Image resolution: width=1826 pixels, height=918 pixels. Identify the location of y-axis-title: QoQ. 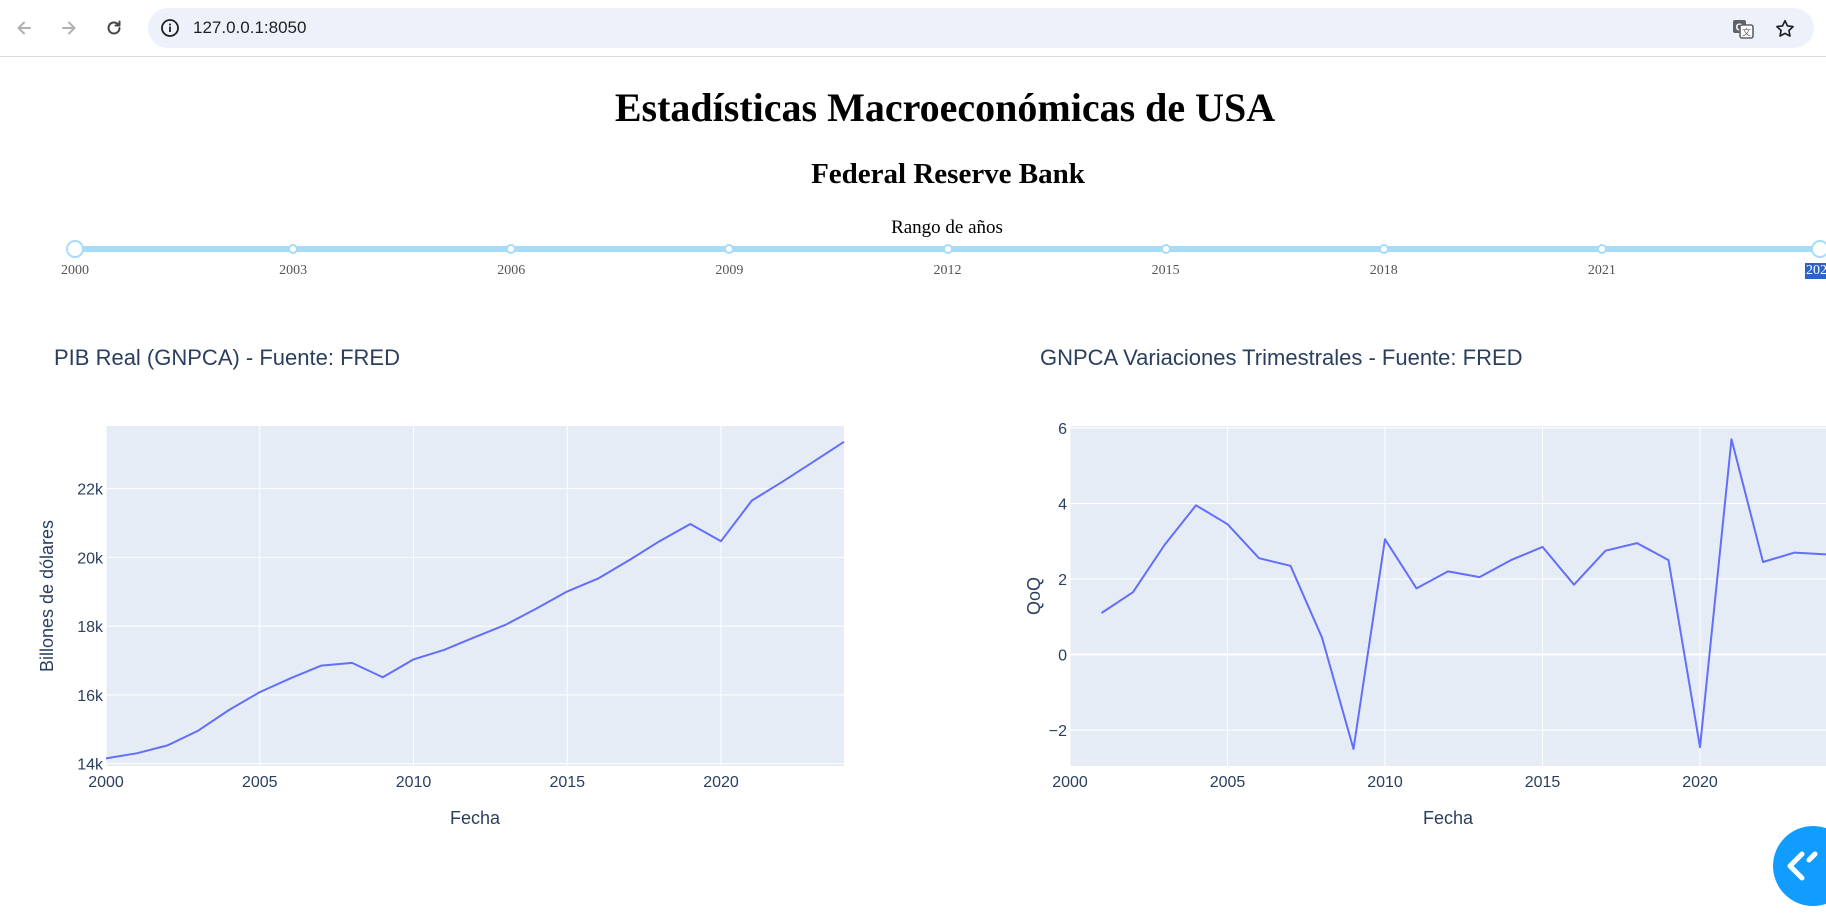
(1034, 596).